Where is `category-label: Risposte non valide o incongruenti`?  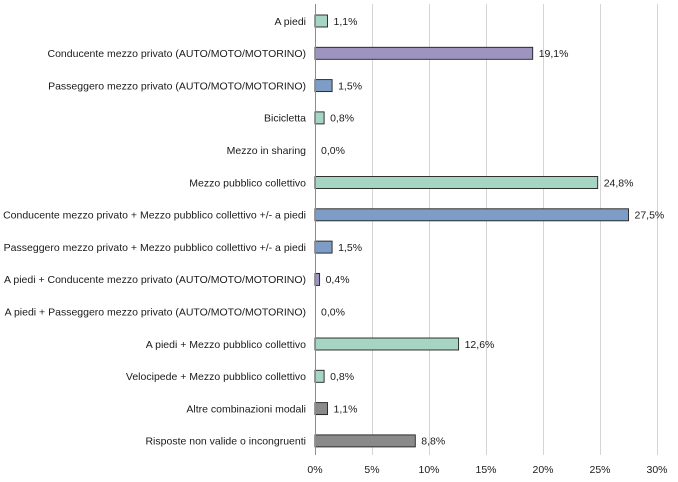 category-label: Risposte non valide o incongruenti is located at coordinates (225, 442).